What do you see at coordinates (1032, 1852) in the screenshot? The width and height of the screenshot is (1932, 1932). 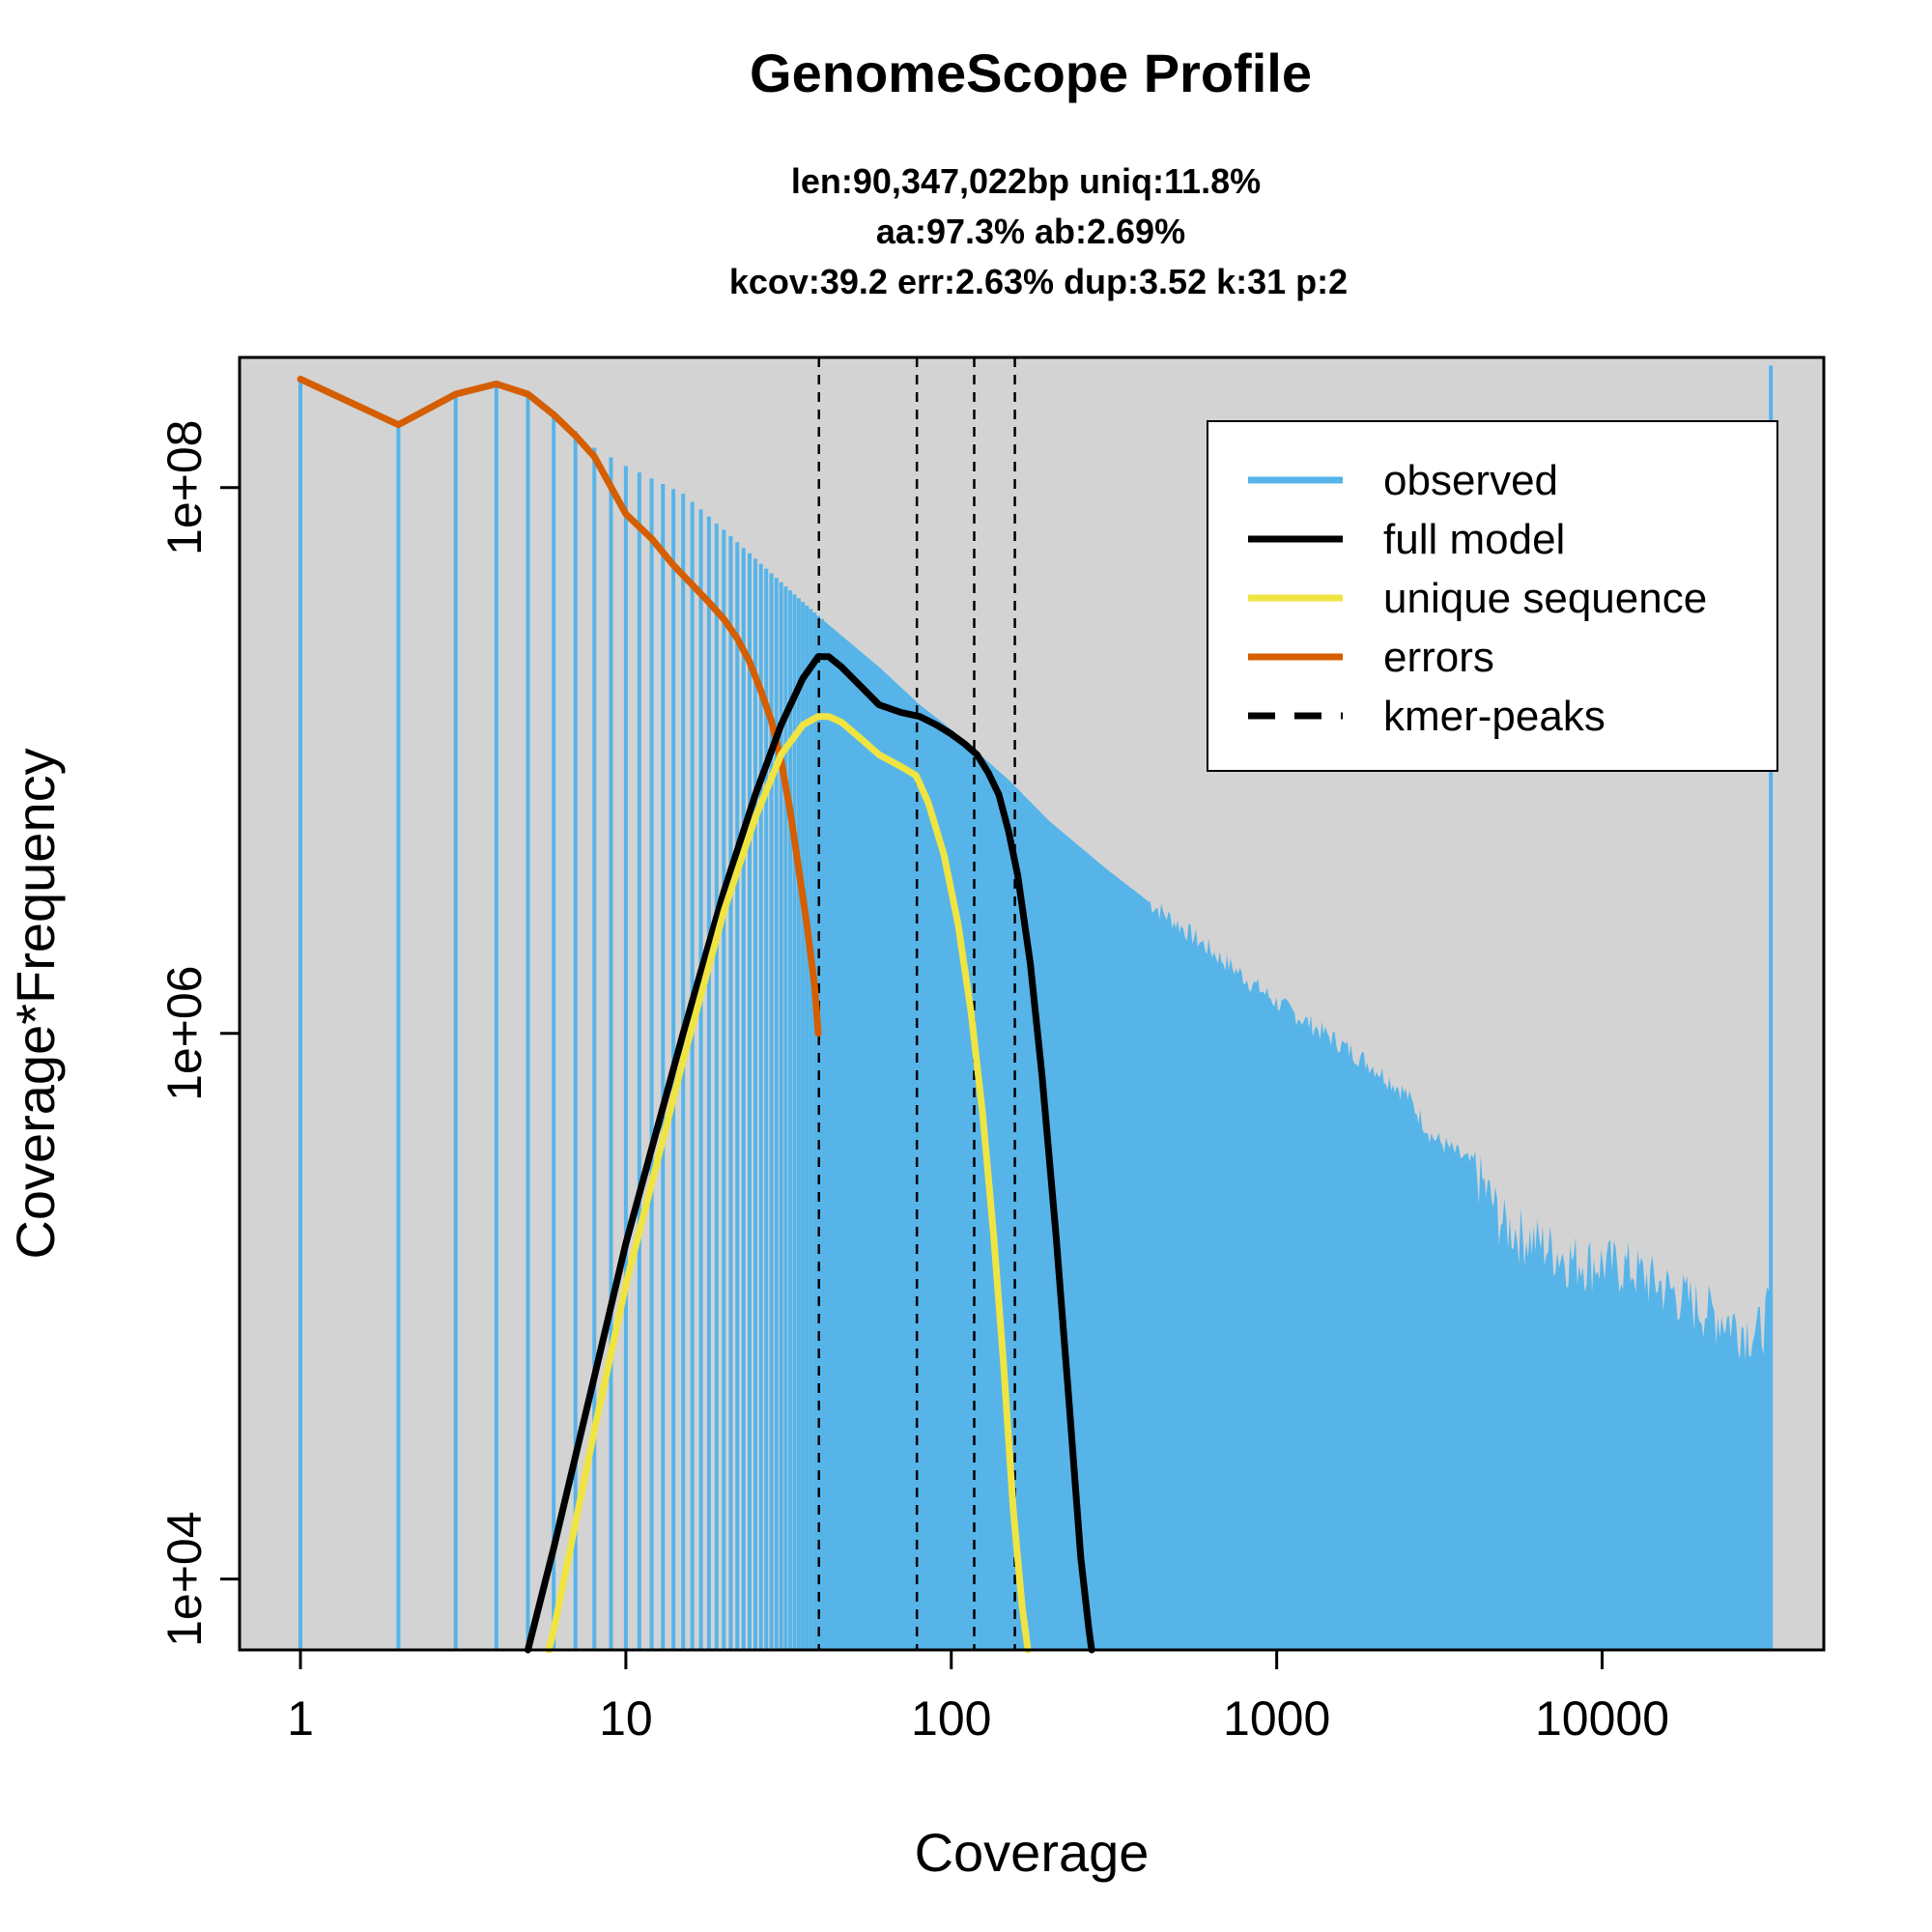 I see `x-axis-label: Coverage` at bounding box center [1032, 1852].